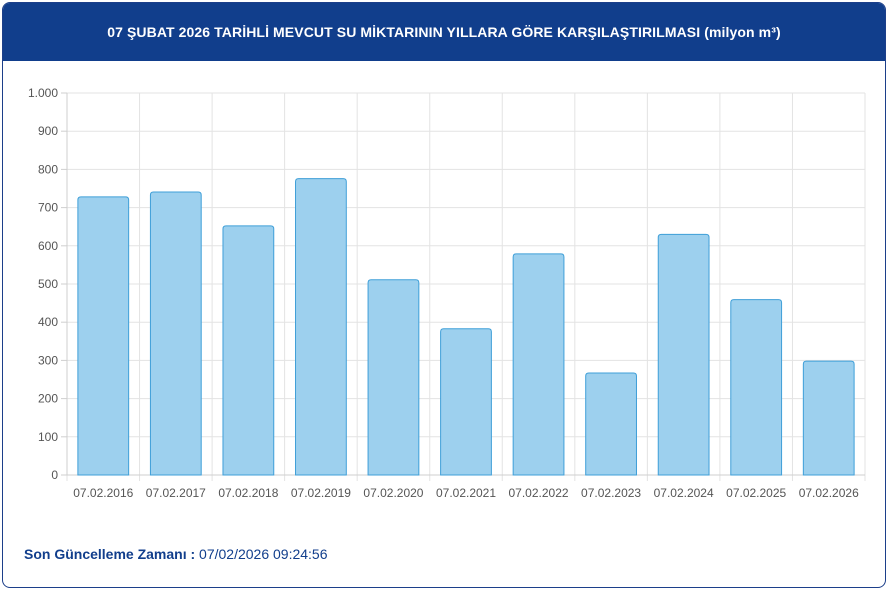 The height and width of the screenshot is (592, 888). I want to click on x-tick-label: 07.02.2018, so click(248, 493).